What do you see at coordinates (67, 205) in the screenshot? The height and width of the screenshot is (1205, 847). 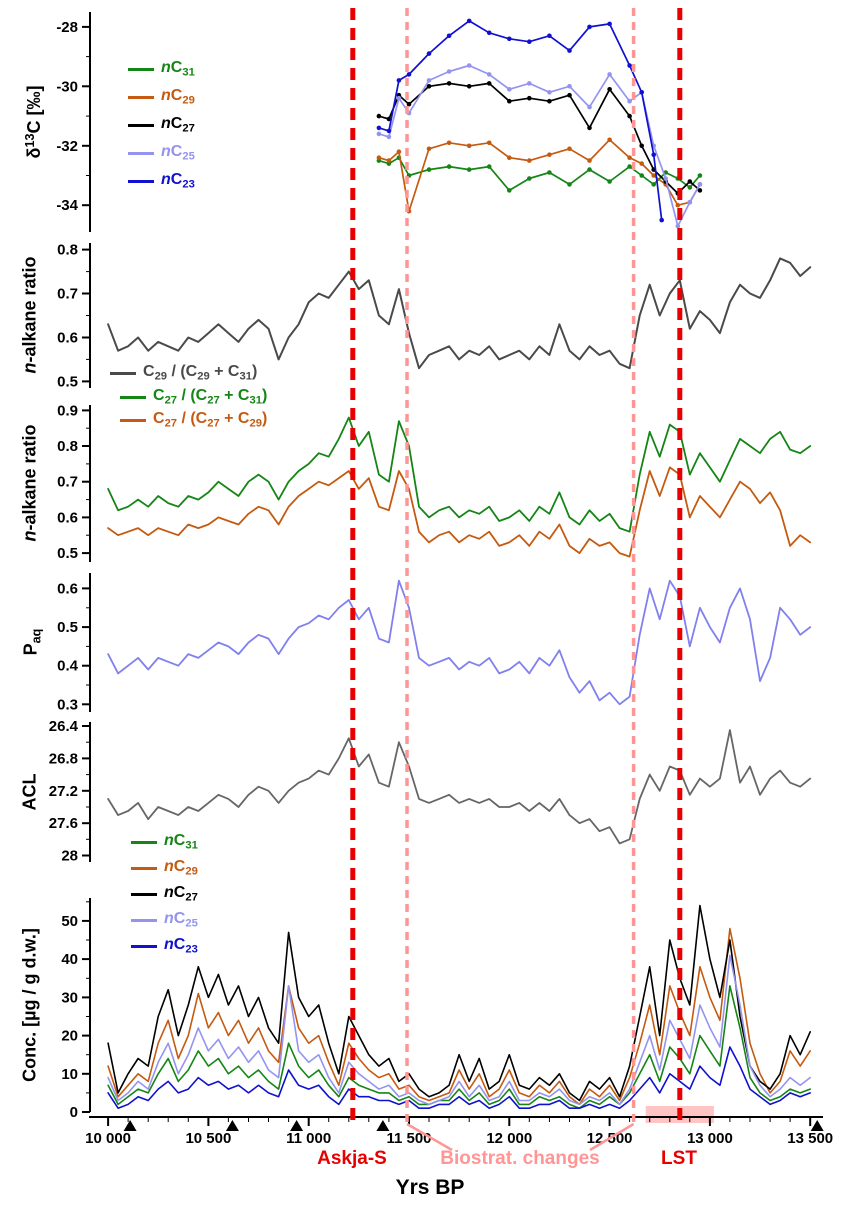 I see `y-tick-label: -34` at bounding box center [67, 205].